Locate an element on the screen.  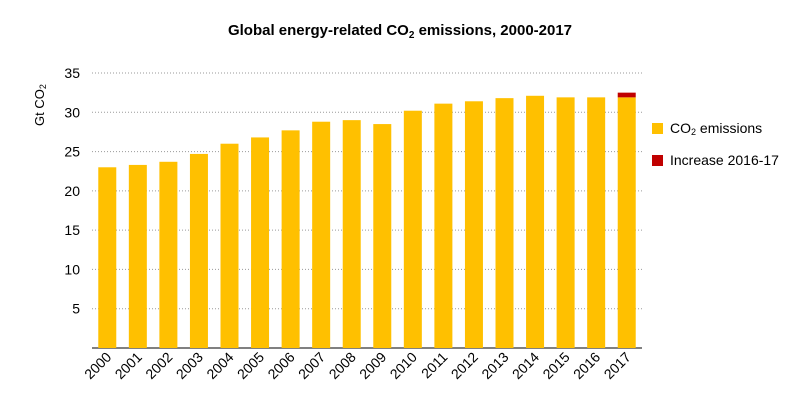
x-tick-label: 2016 is located at coordinates (586, 365).